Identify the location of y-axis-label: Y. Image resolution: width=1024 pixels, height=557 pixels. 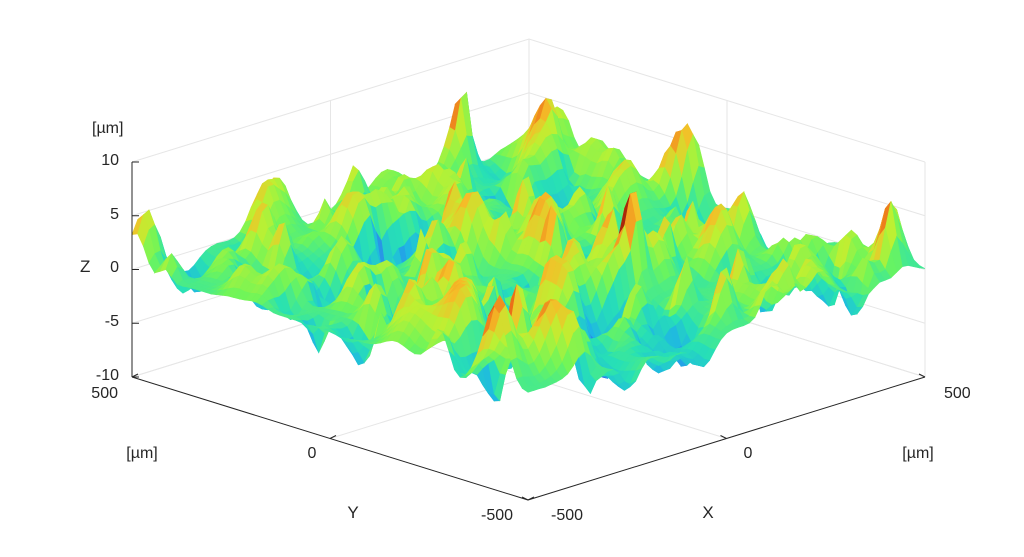
(352, 512).